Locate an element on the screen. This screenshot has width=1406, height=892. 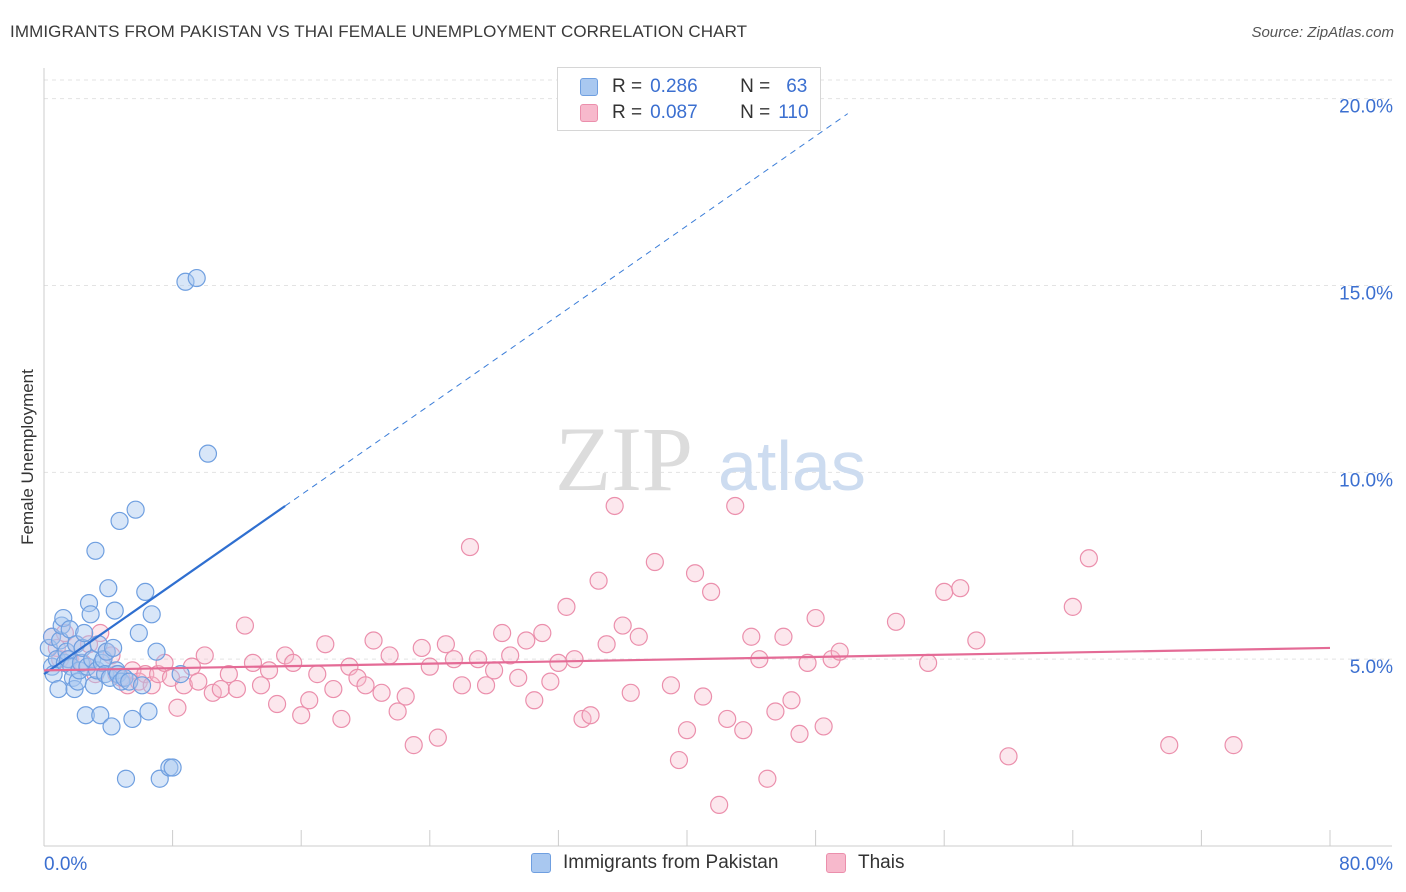
watermark: ZIP atlas is located at coordinates (710, 459).